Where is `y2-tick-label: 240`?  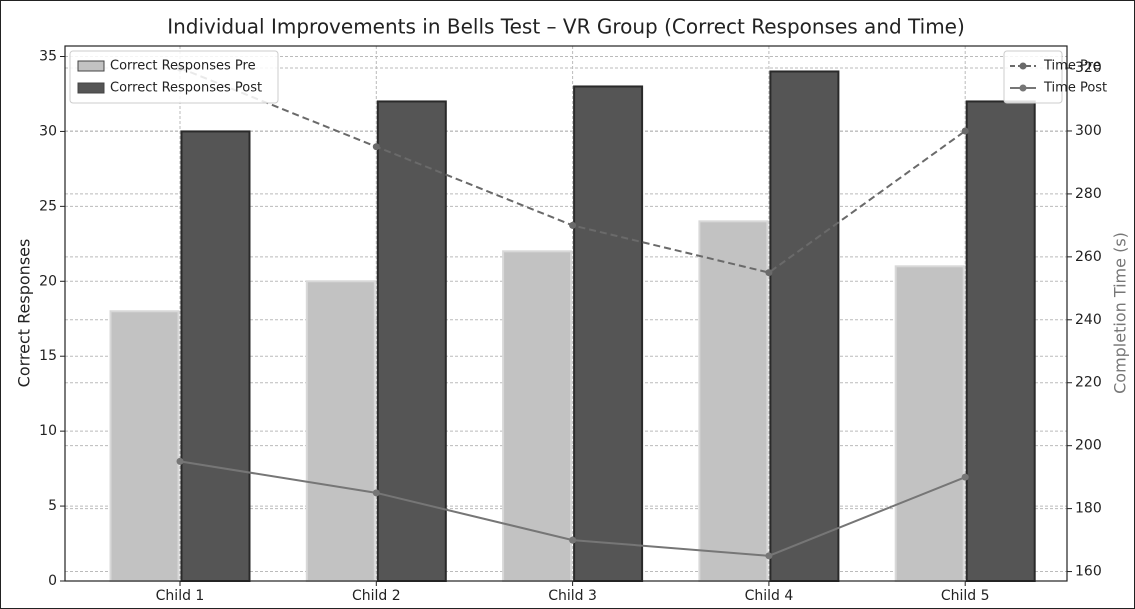 y2-tick-label: 240 is located at coordinates (1088, 320).